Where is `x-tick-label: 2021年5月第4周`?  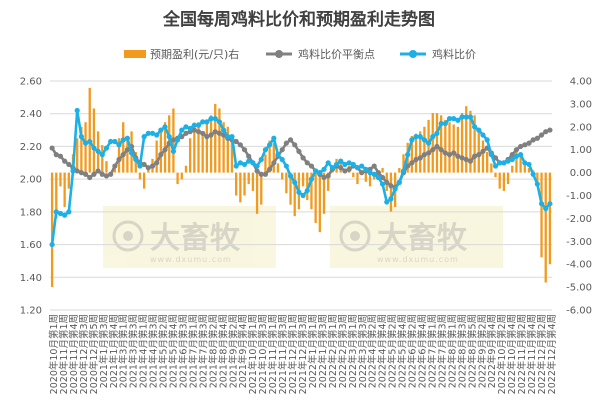 x-tick-label: 2021年5月第4周 is located at coordinates (174, 351).